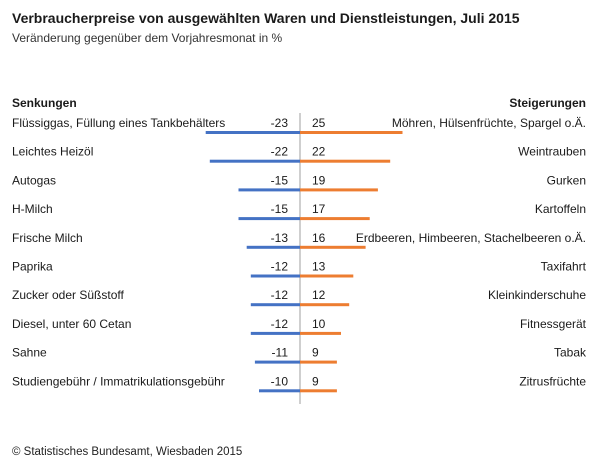  Describe the element at coordinates (489, 123) in the screenshot. I see `increase-category-label: Möhren, Hülsenfrüchte, Spargel o.Ä.` at that location.